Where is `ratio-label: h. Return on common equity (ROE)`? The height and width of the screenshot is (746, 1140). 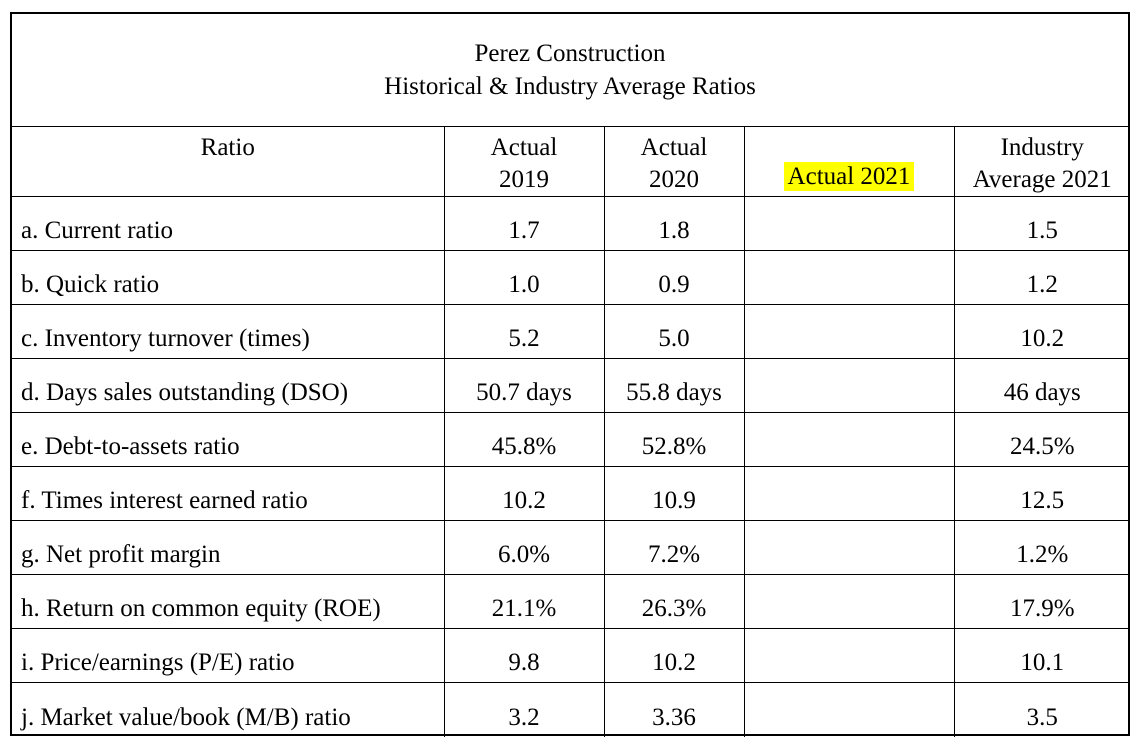 ratio-label: h. Return on common equity (ROE) is located at coordinates (228, 601).